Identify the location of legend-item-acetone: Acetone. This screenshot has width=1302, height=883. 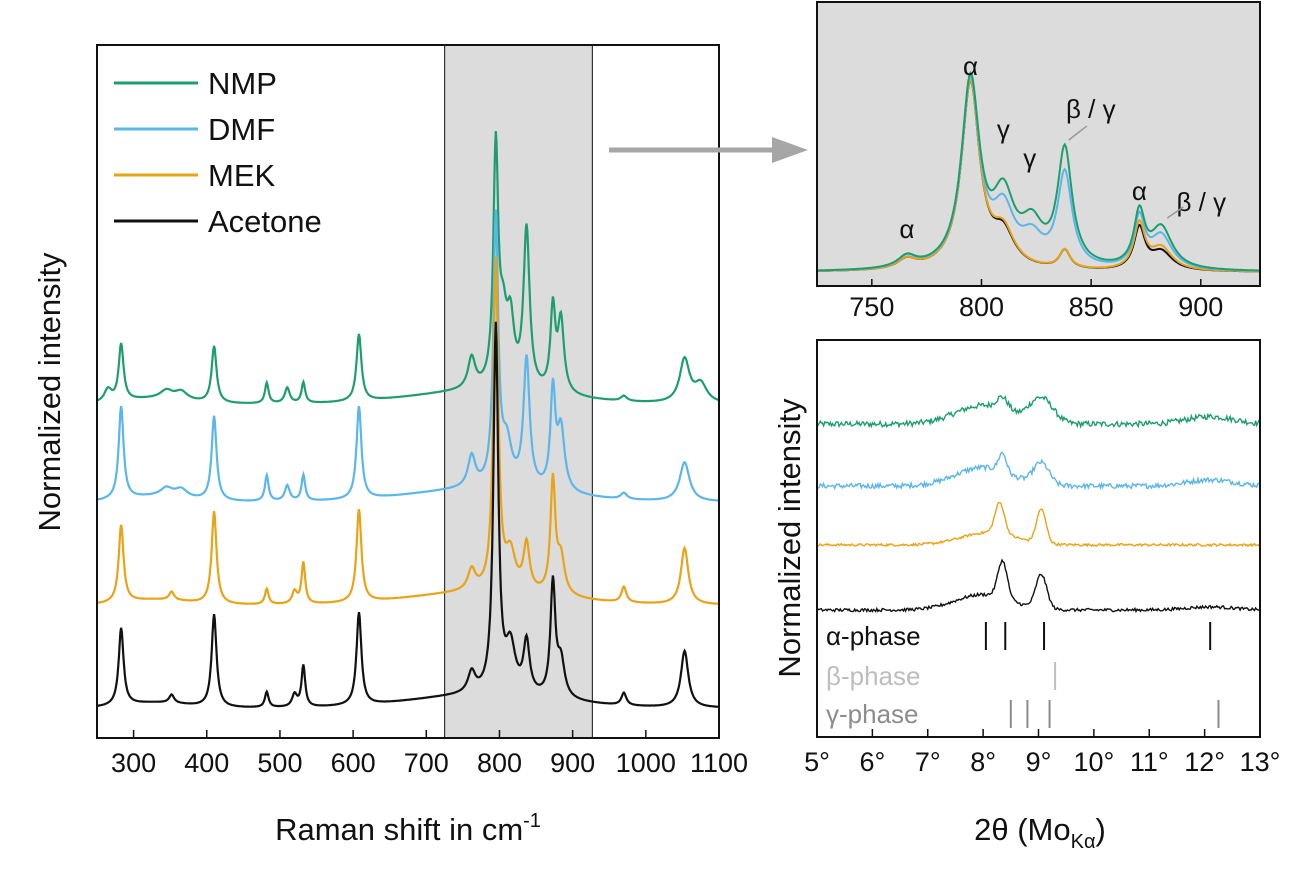
(218, 221).